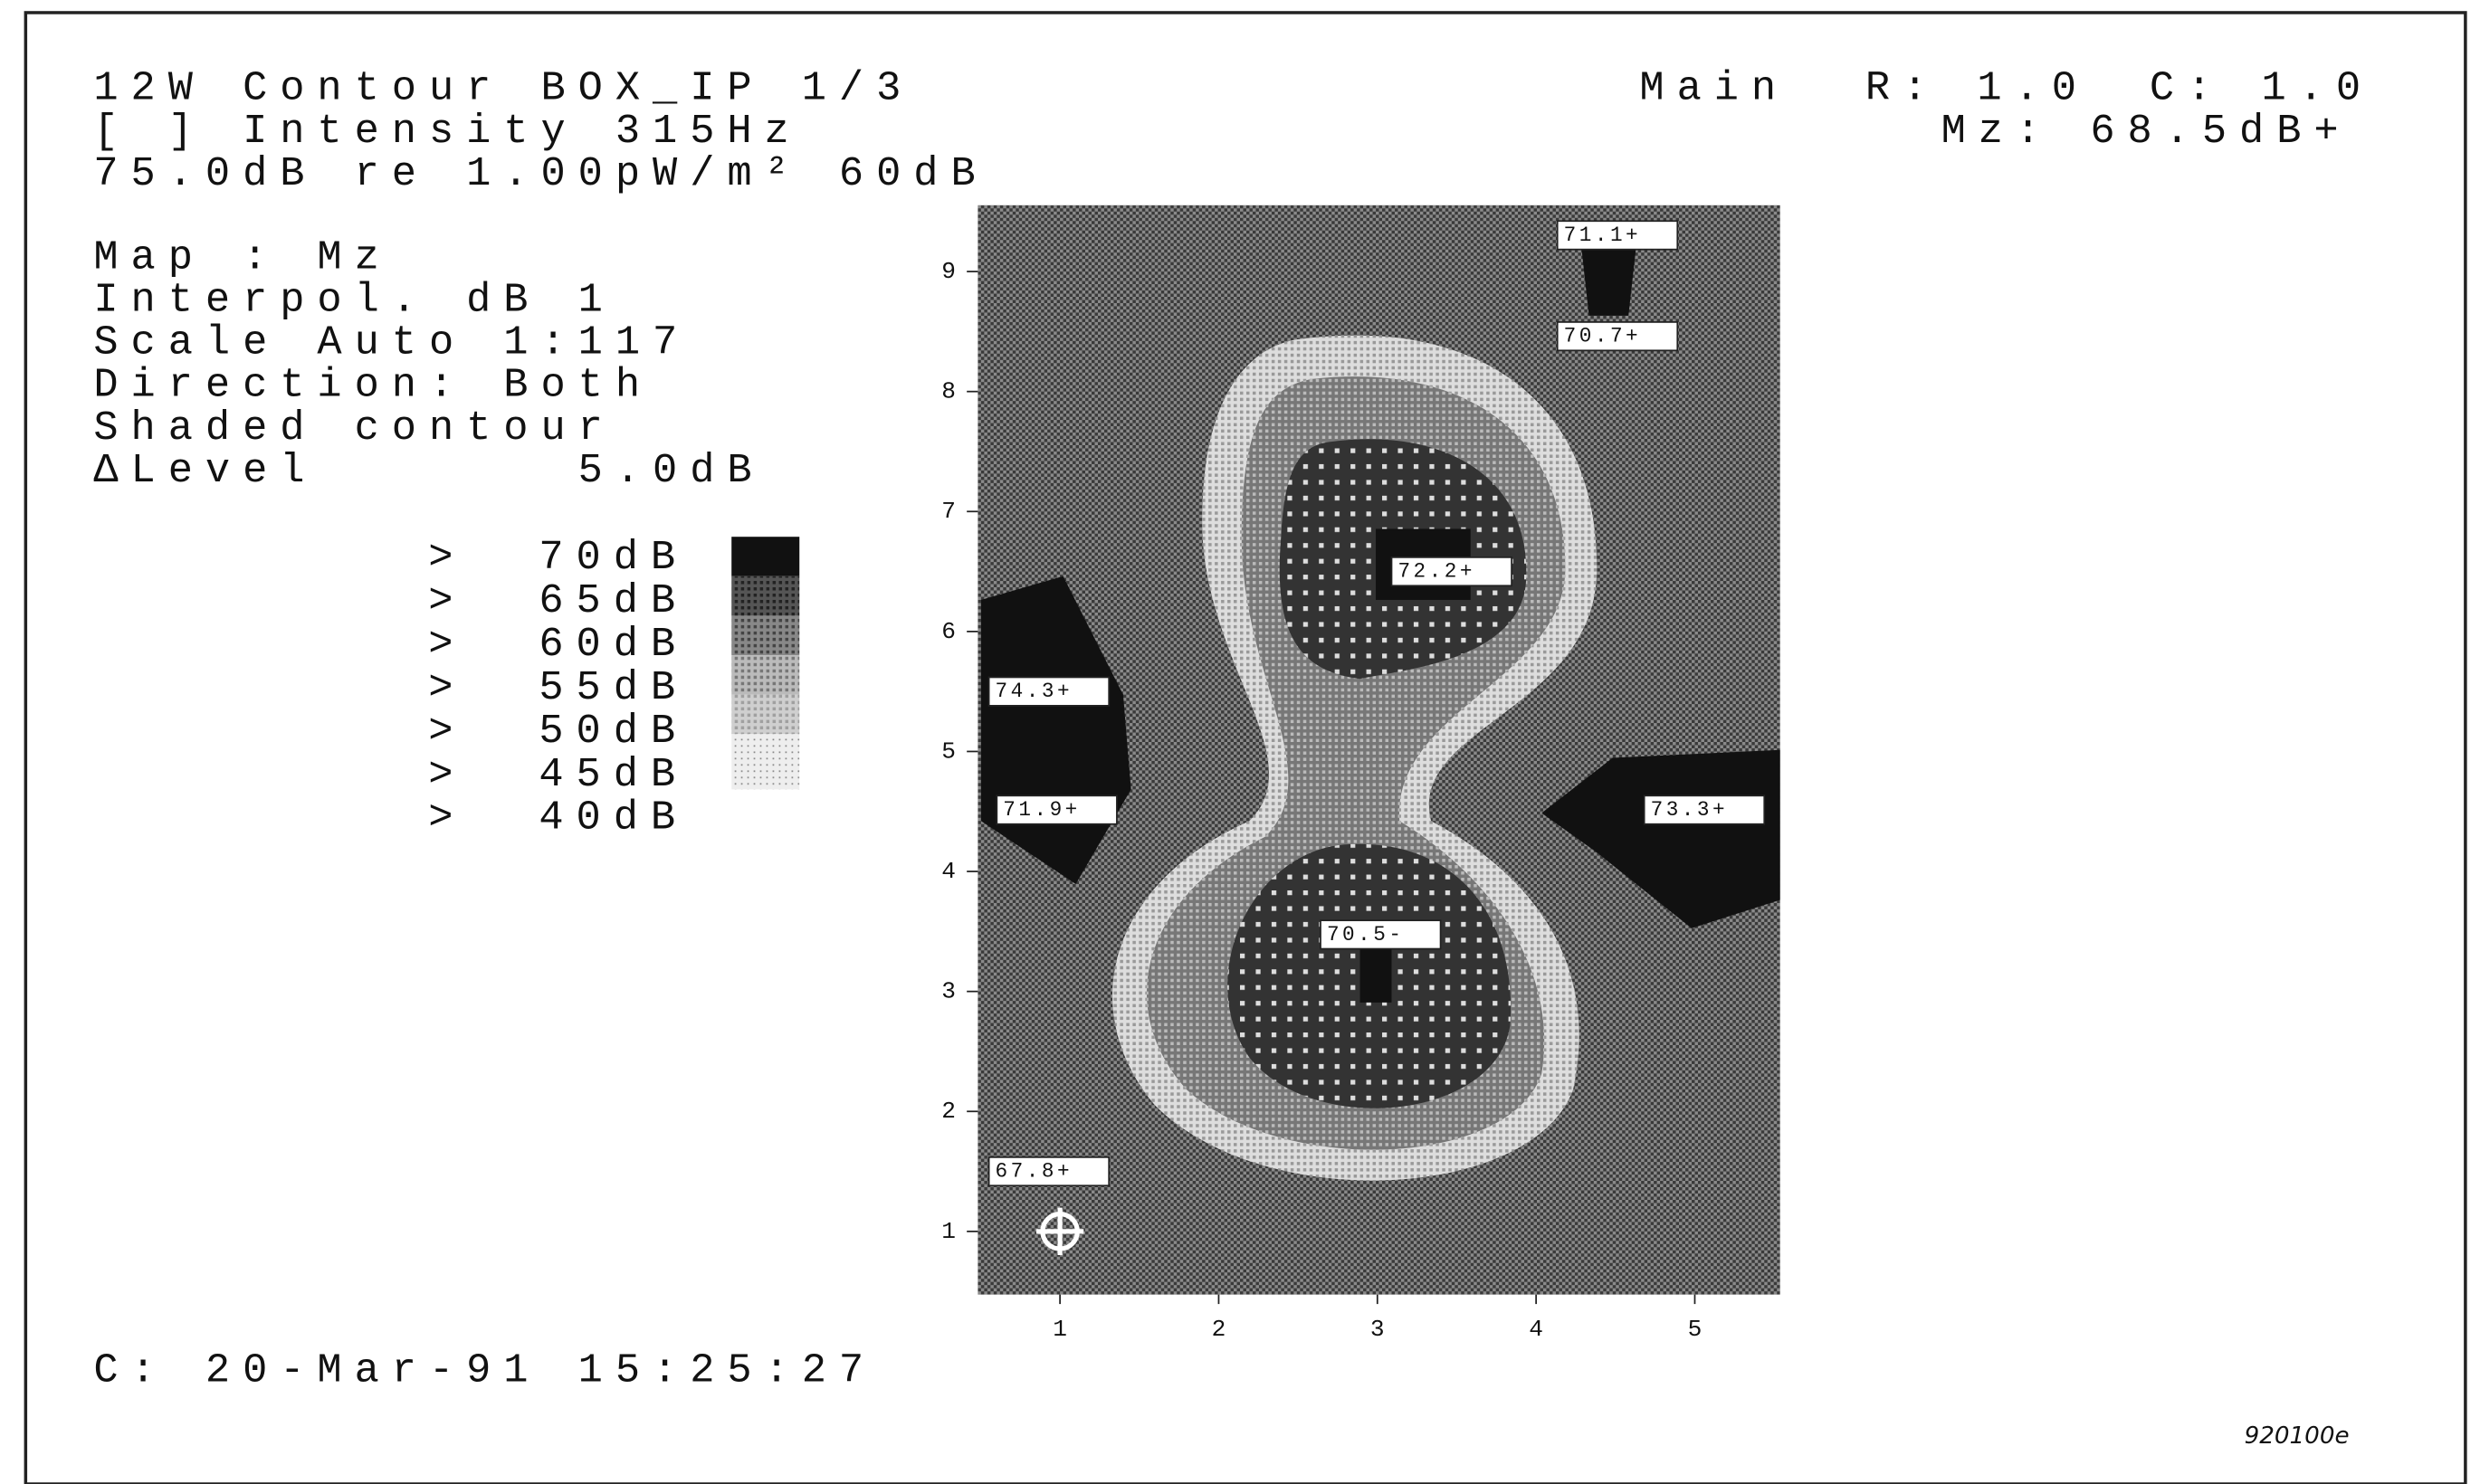  What do you see at coordinates (2146, 131) in the screenshot?
I see `mz: Mz: 68.5dB+` at bounding box center [2146, 131].